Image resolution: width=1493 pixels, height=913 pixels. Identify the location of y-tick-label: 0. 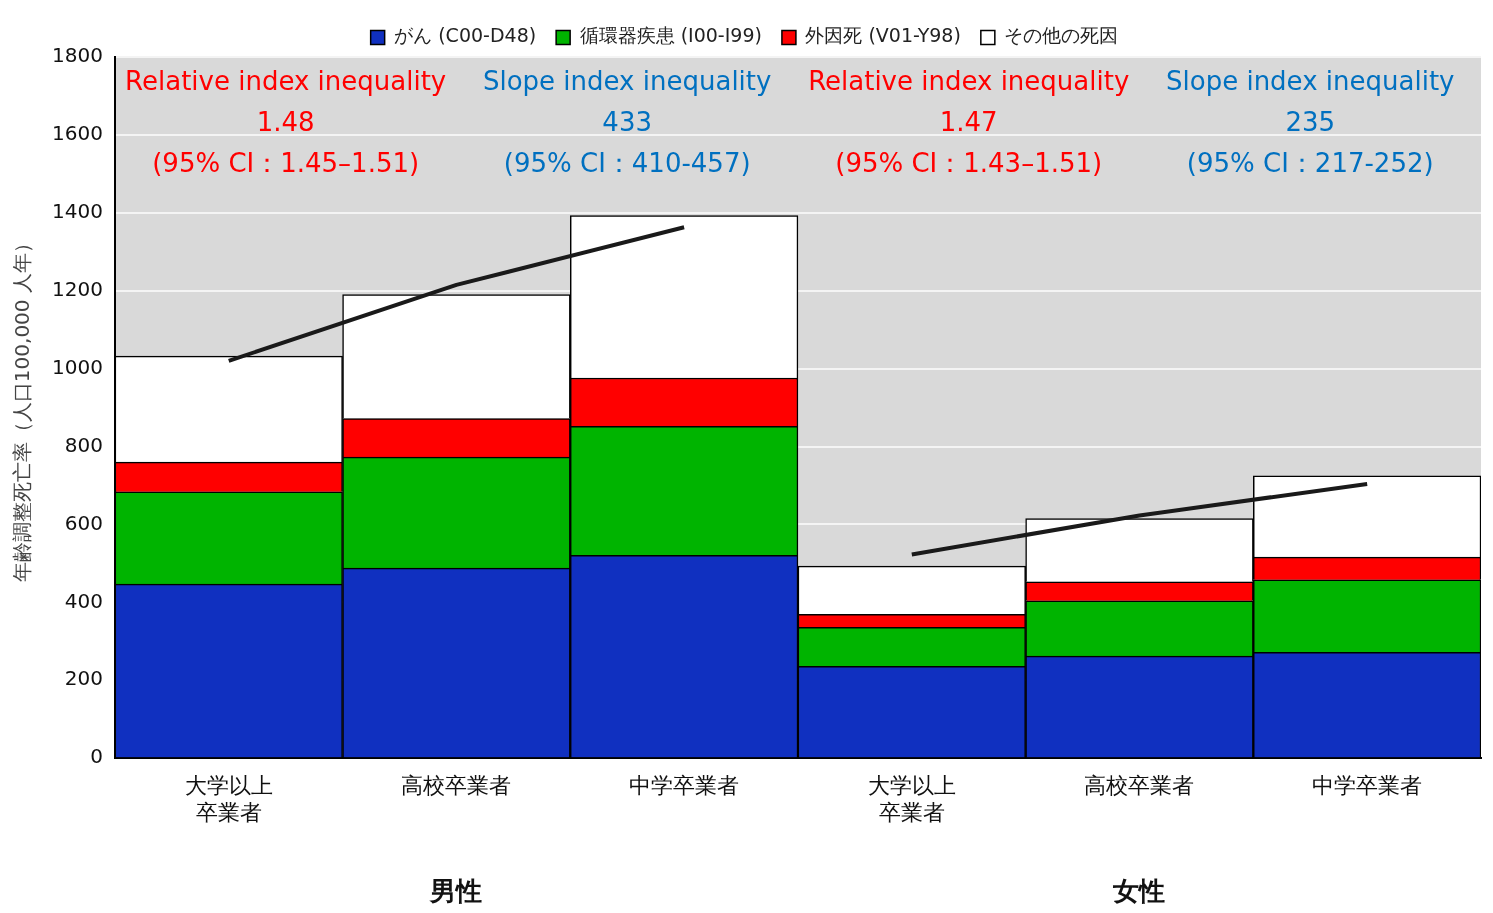
(96, 756).